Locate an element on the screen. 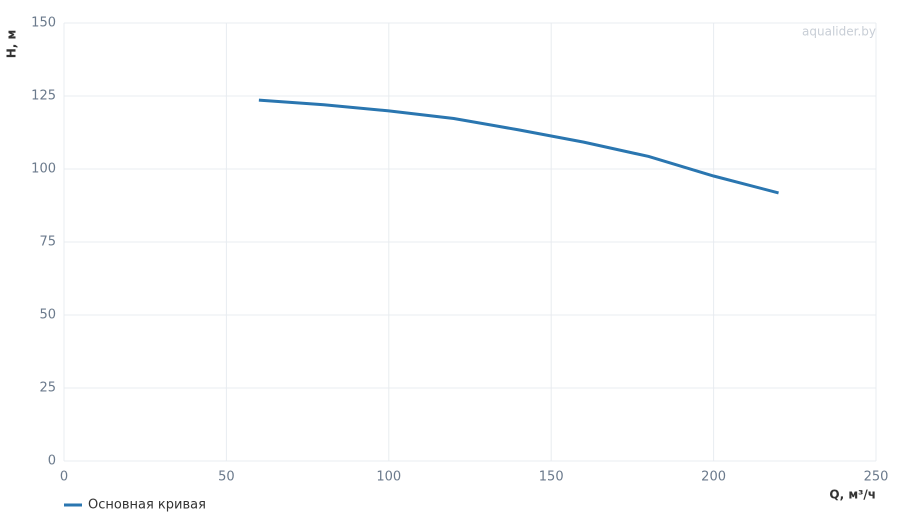 This screenshot has height=520, width=900. y-tick-label: 25 is located at coordinates (47, 388).